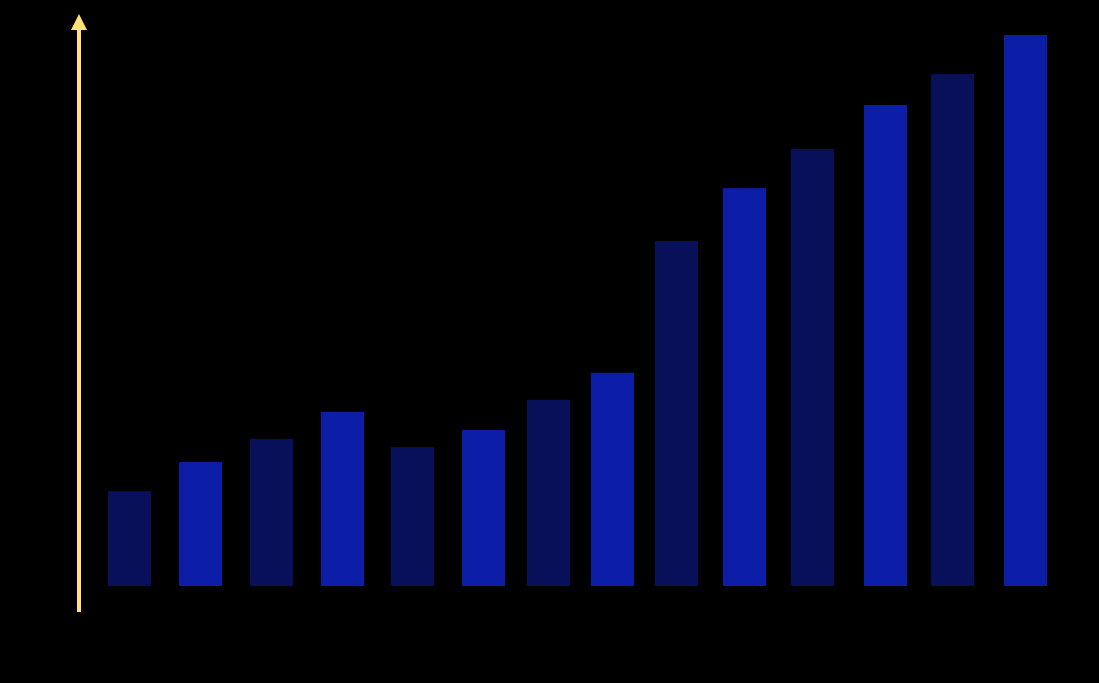 The height and width of the screenshot is (683, 1099). I want to click on y-axis-arrow-icon, so click(79, 22).